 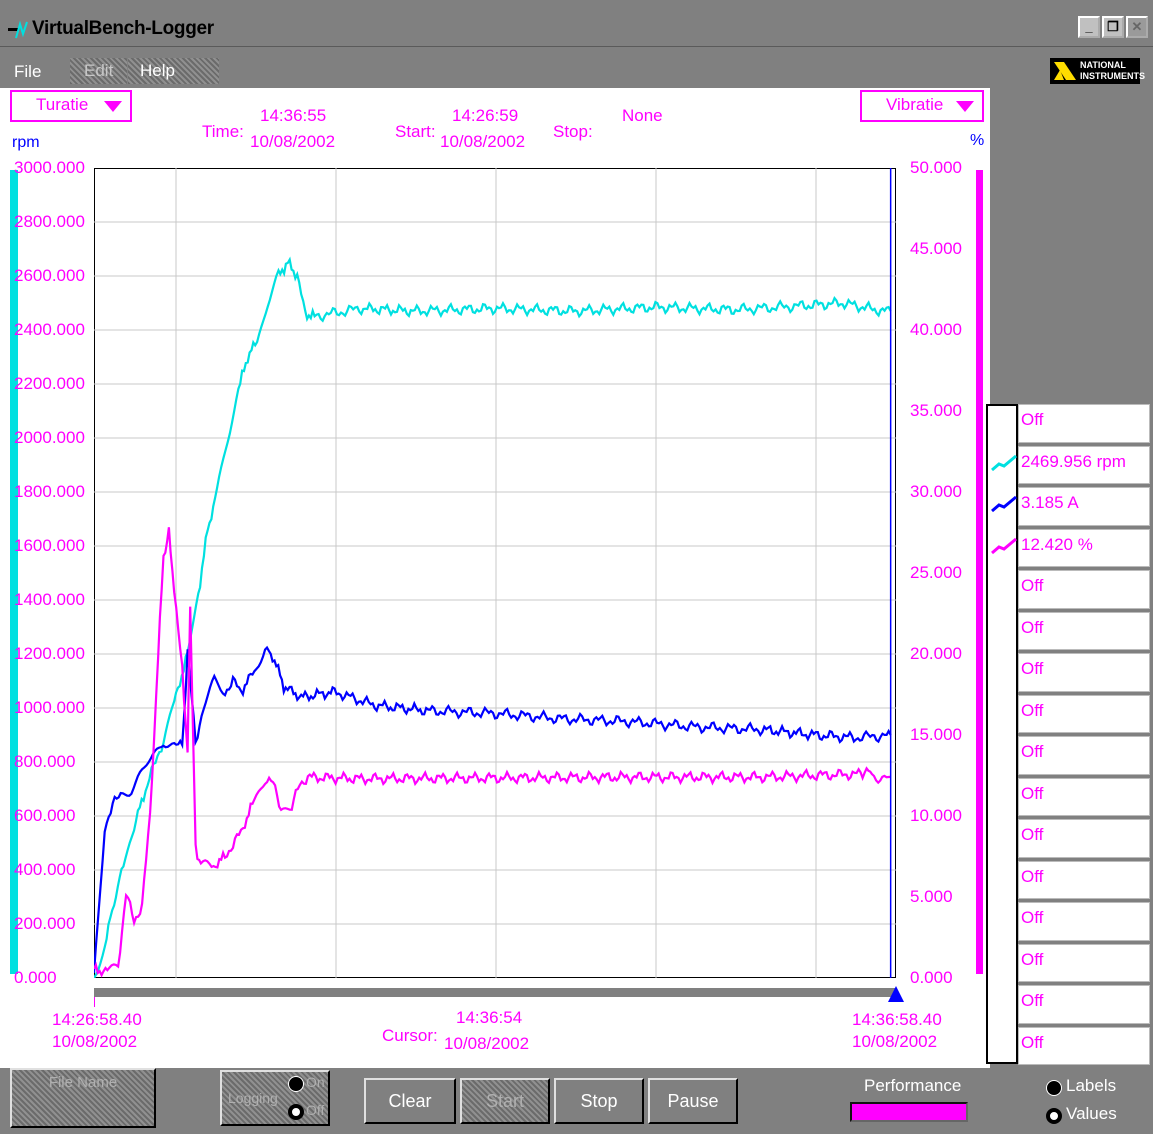 I want to click on logo-line2: INSTRUMENTS, so click(x=1112, y=76).